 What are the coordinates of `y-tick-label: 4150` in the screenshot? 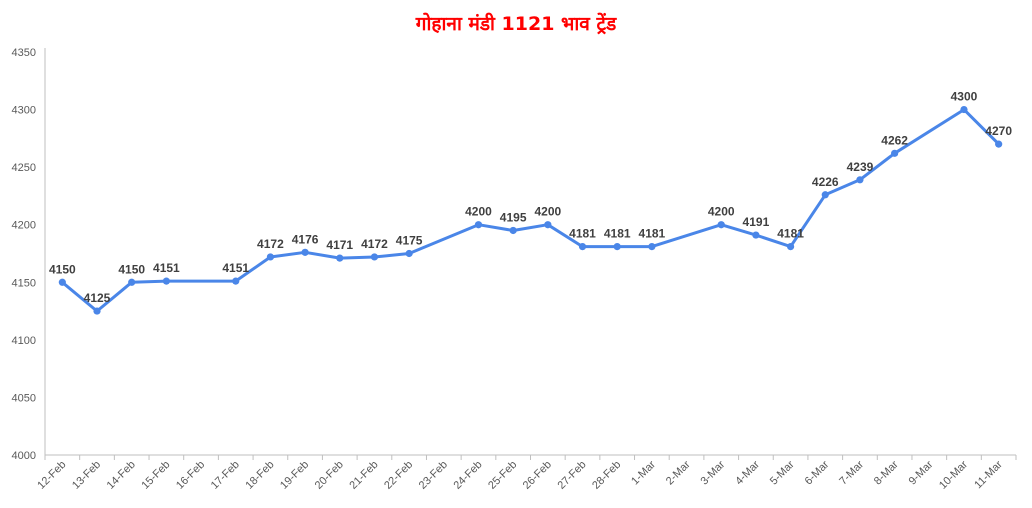 It's located at (24, 283).